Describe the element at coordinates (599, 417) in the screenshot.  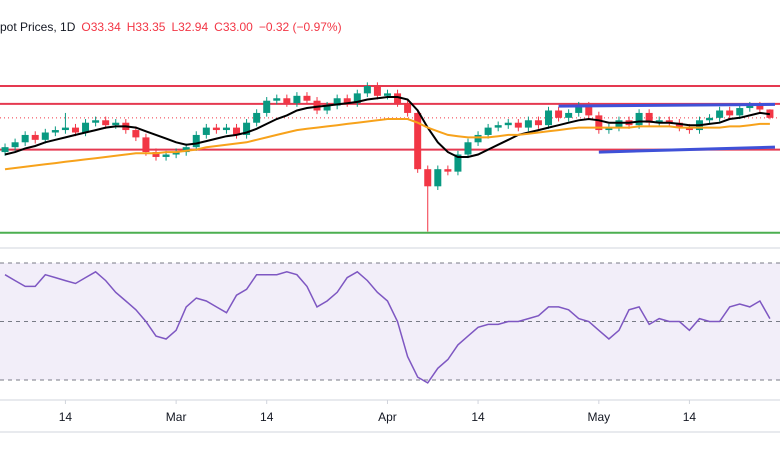
I see `x-tick-label: May` at that location.